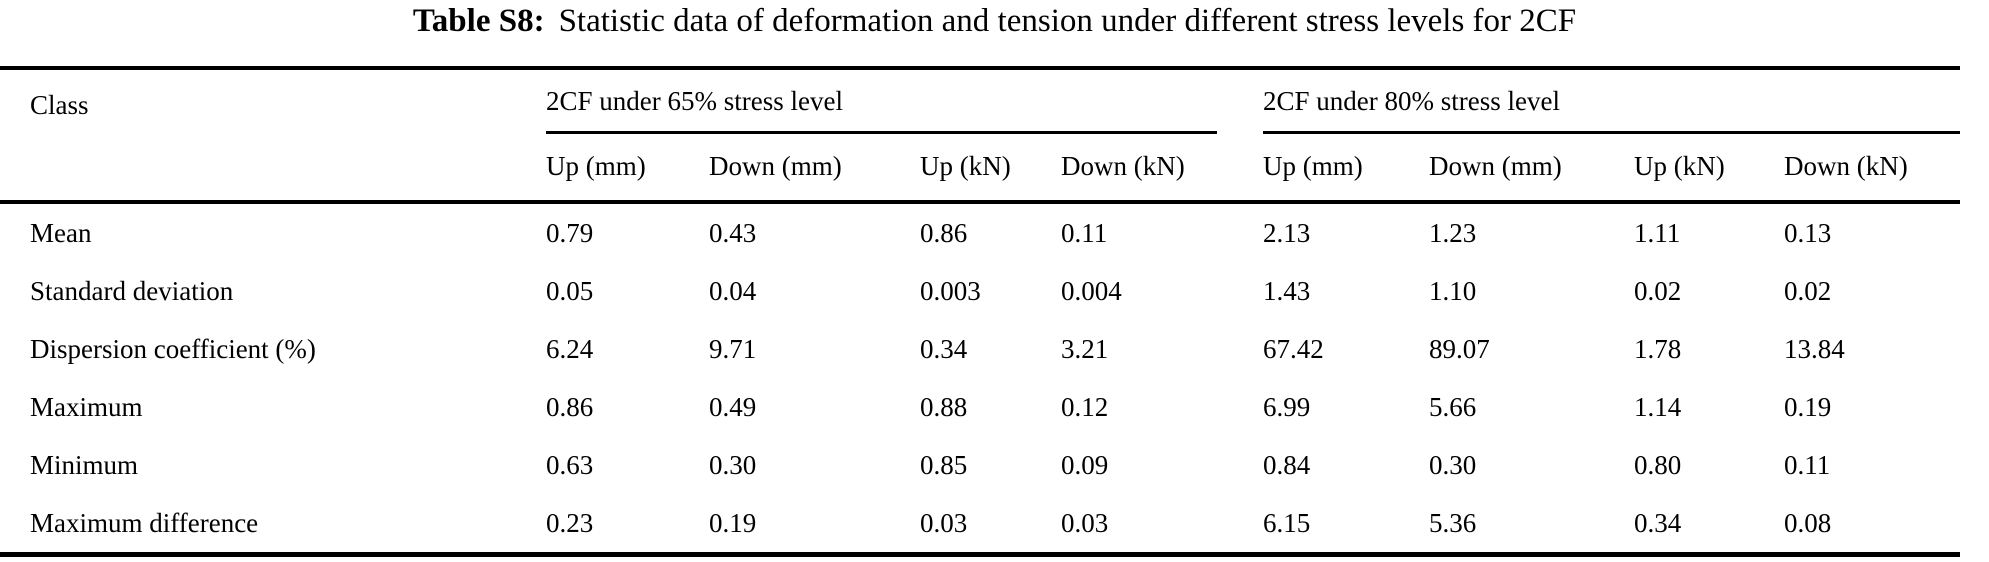 This screenshot has height=562, width=1989. What do you see at coordinates (627, 169) in the screenshot?
I see `column-header-65-up-mm: Up (mm)` at bounding box center [627, 169].